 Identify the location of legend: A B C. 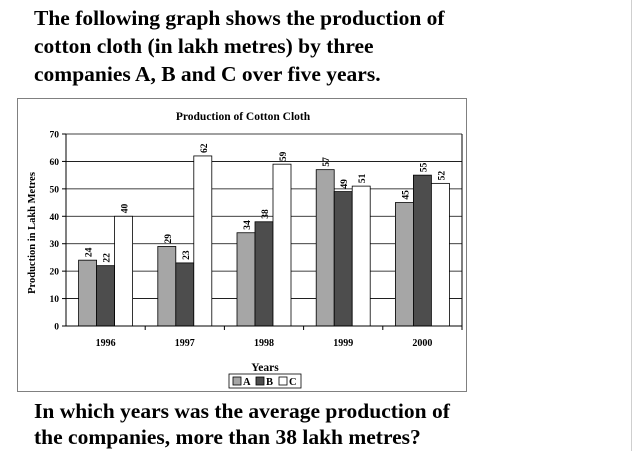
(265, 381).